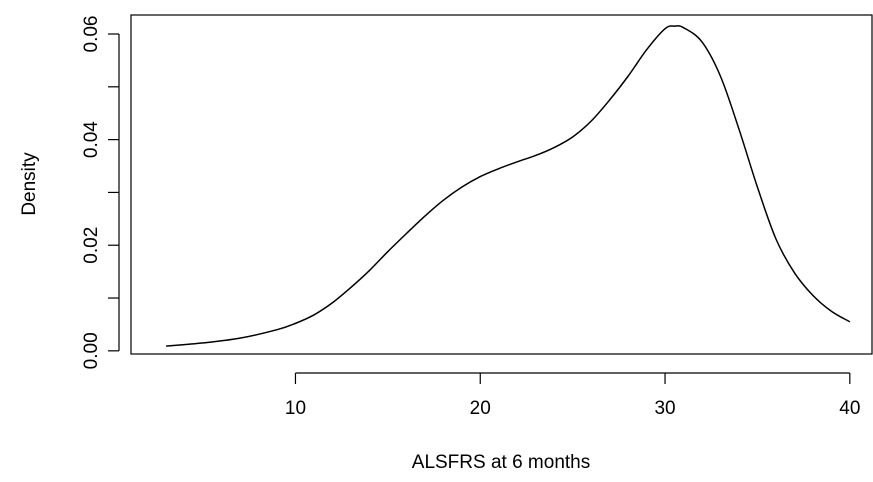 This screenshot has height=482, width=873. I want to click on y-tick-label: 0.00, so click(91, 350).